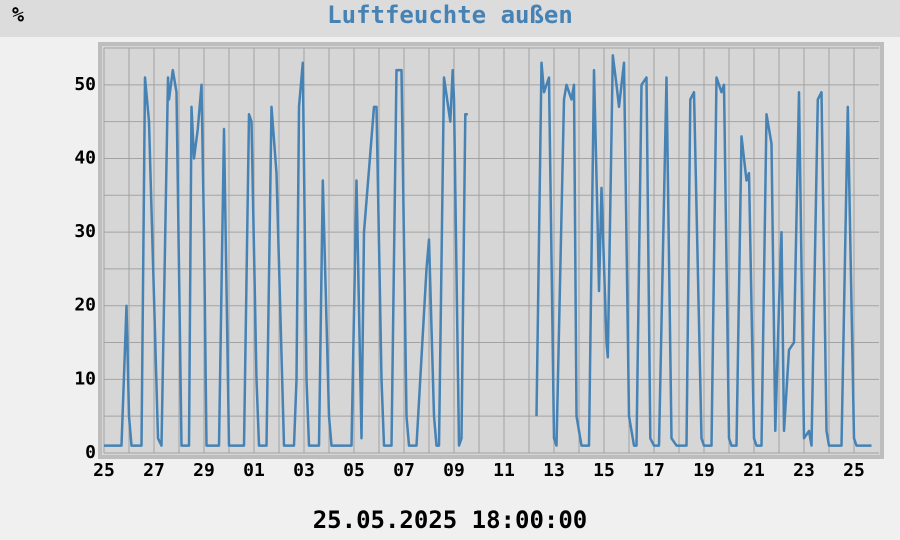 The image size is (900, 540). What do you see at coordinates (85, 305) in the screenshot?
I see `y-tick-label: 20` at bounding box center [85, 305].